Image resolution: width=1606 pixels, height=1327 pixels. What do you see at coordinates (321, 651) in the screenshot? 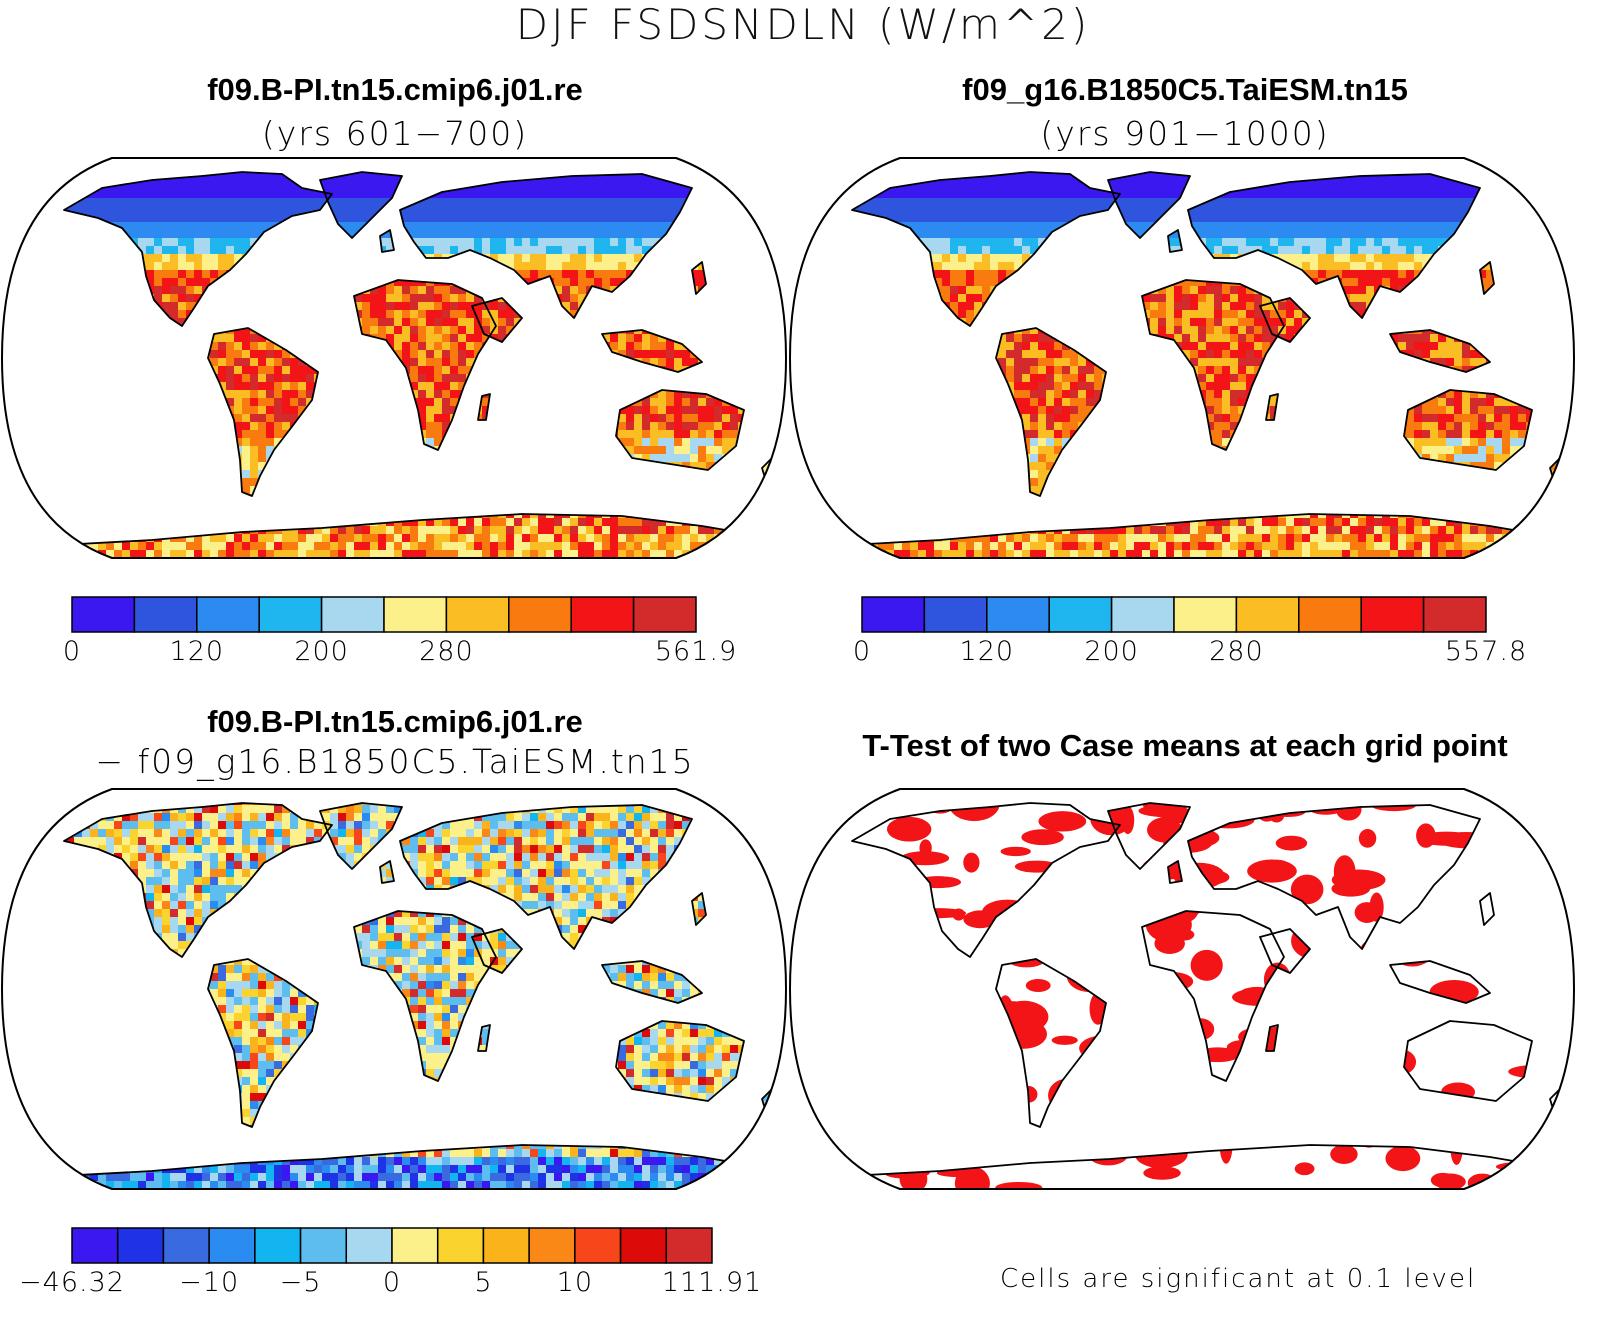
I see `colorbar-tick-label: 200` at bounding box center [321, 651].